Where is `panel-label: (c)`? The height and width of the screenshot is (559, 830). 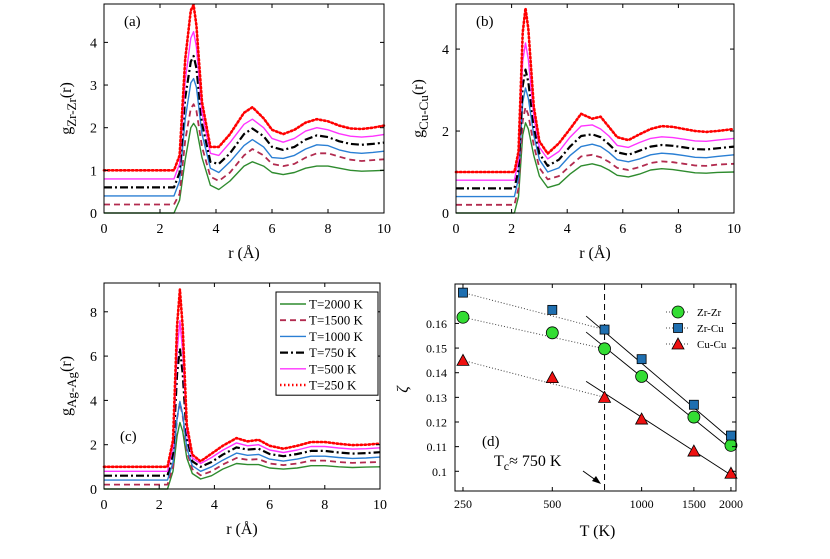 panel-label: (c) is located at coordinates (128, 437).